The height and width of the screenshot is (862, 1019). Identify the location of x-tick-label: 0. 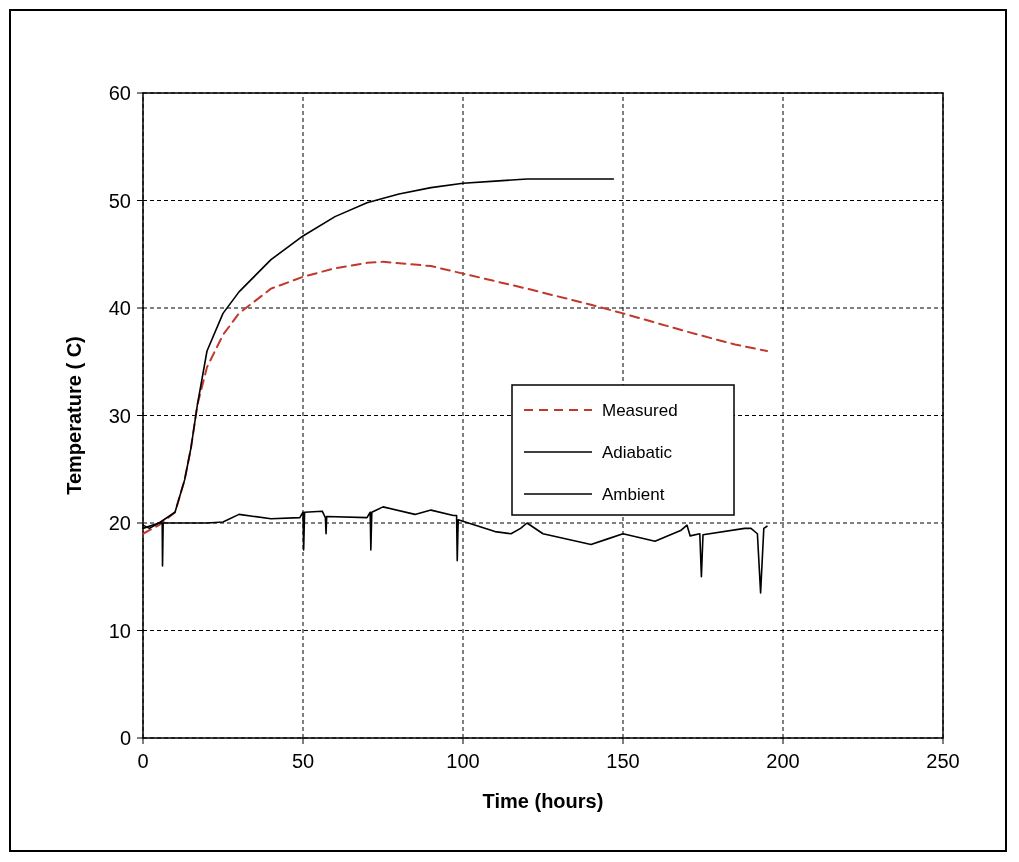
(143, 761).